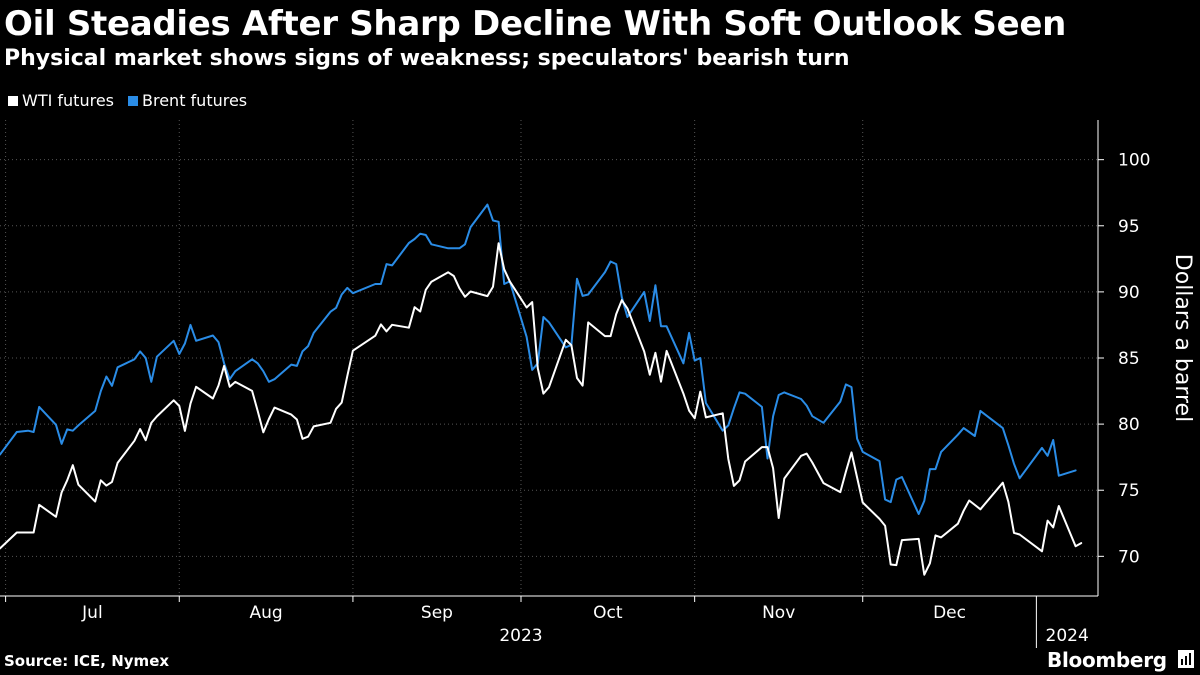 The height and width of the screenshot is (675, 1200). Describe the element at coordinates (1129, 227) in the screenshot. I see `y-tick-label: 95` at that location.